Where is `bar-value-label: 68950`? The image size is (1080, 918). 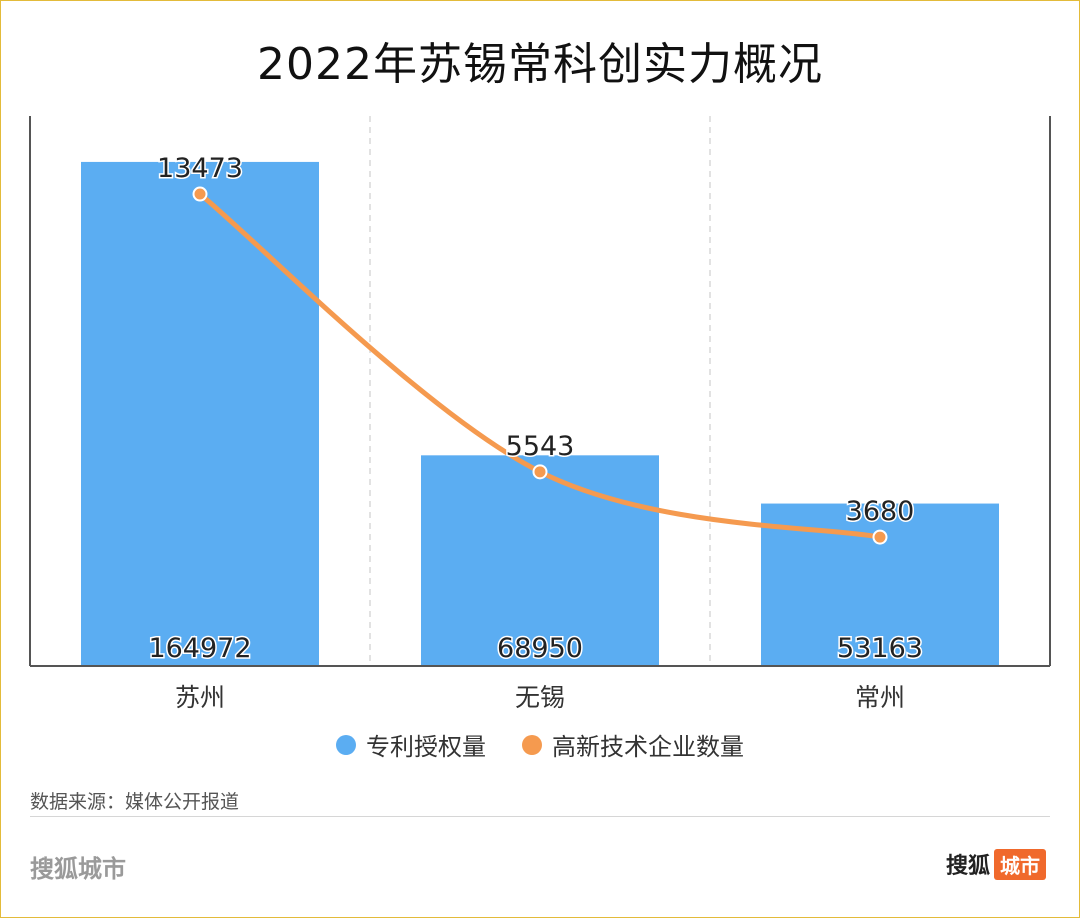 bar-value-label: 68950 is located at coordinates (540, 648).